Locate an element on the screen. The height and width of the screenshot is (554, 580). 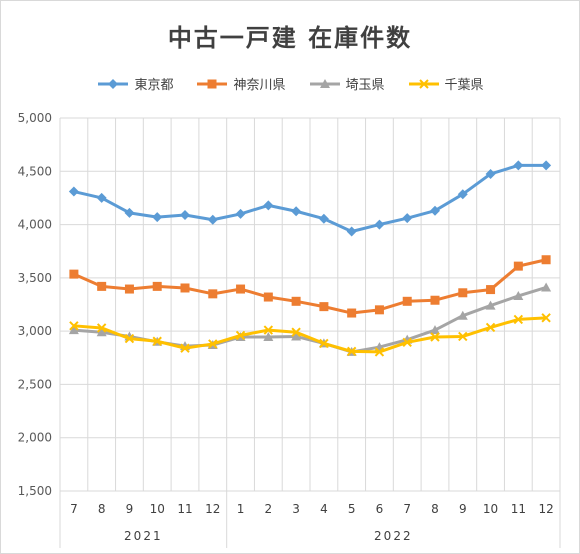
legend-item: 神奈川県 is located at coordinates (240, 83).